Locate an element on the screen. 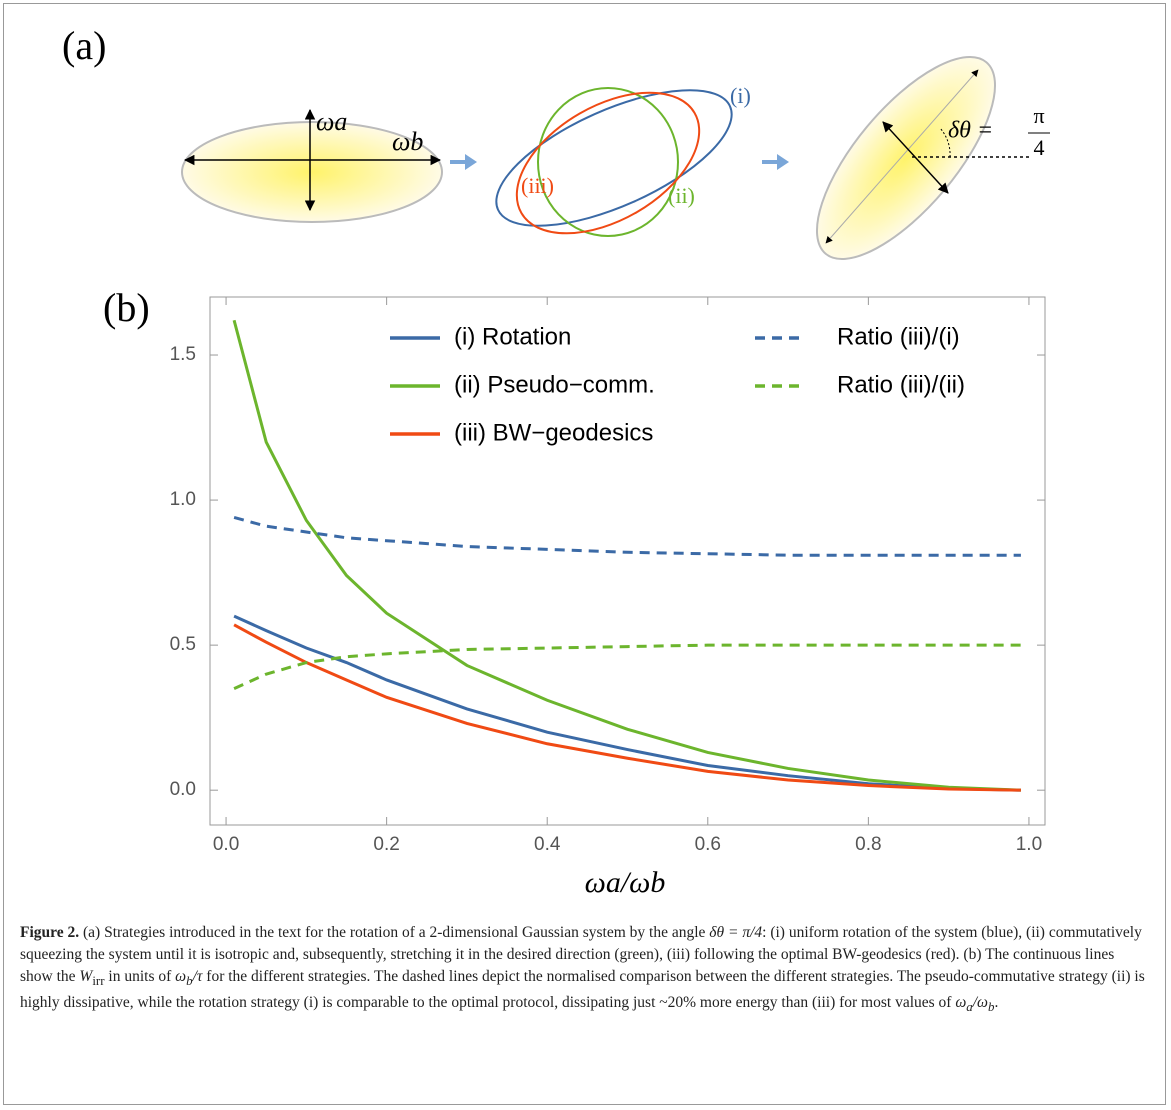 This screenshot has height=1110, width=1171. caption-label: Figure 2. is located at coordinates (50, 932).